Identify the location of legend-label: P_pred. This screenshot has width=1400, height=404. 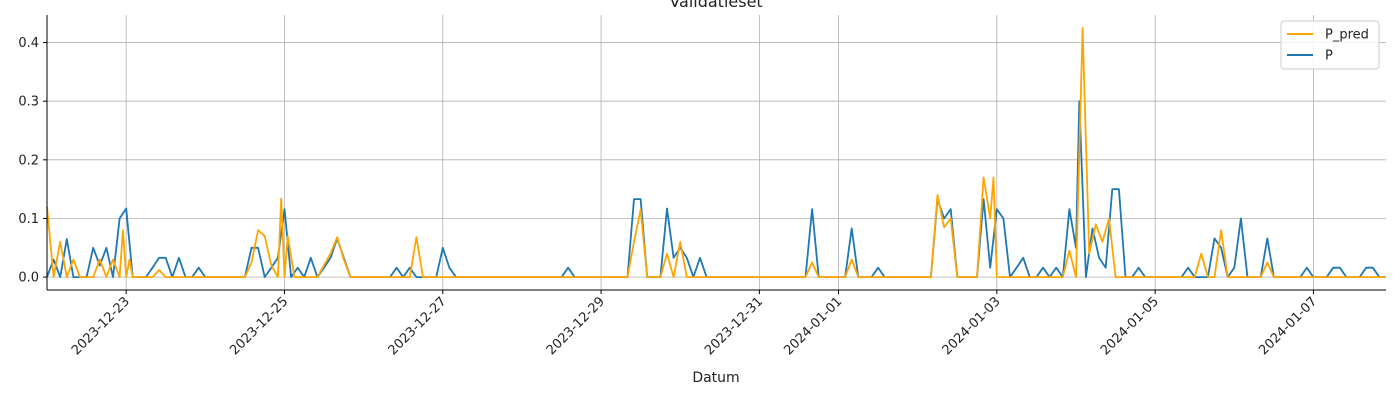
(1347, 35).